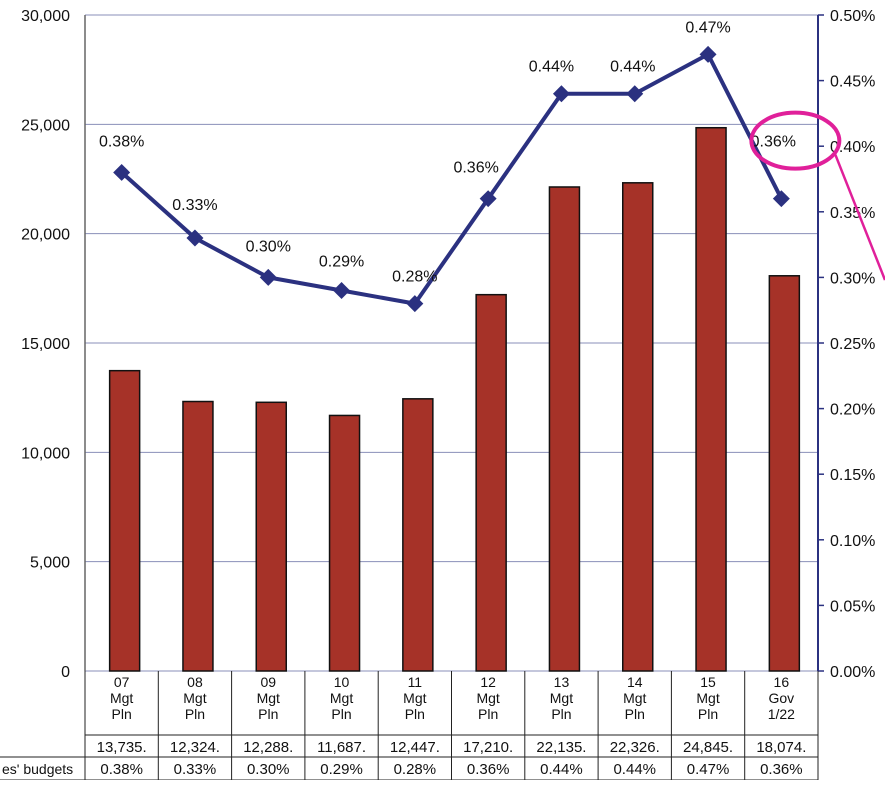 The height and width of the screenshot is (785, 885). Describe the element at coordinates (415, 682) in the screenshot. I see `category-label: 11` at that location.